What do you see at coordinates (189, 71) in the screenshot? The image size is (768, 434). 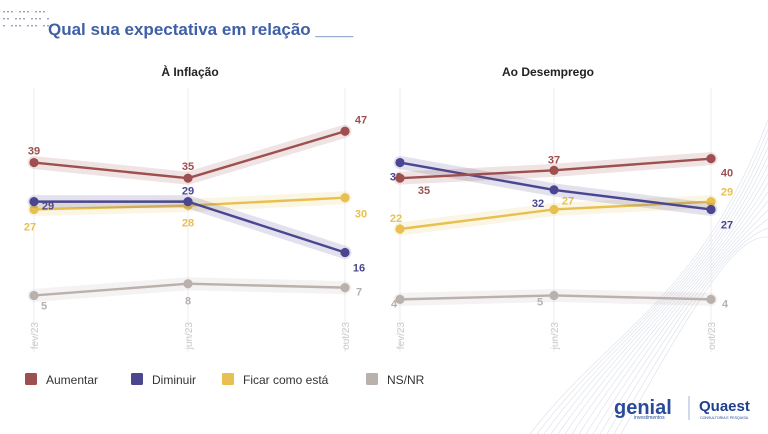 I see `chart-title: À Inflação` at bounding box center [189, 71].